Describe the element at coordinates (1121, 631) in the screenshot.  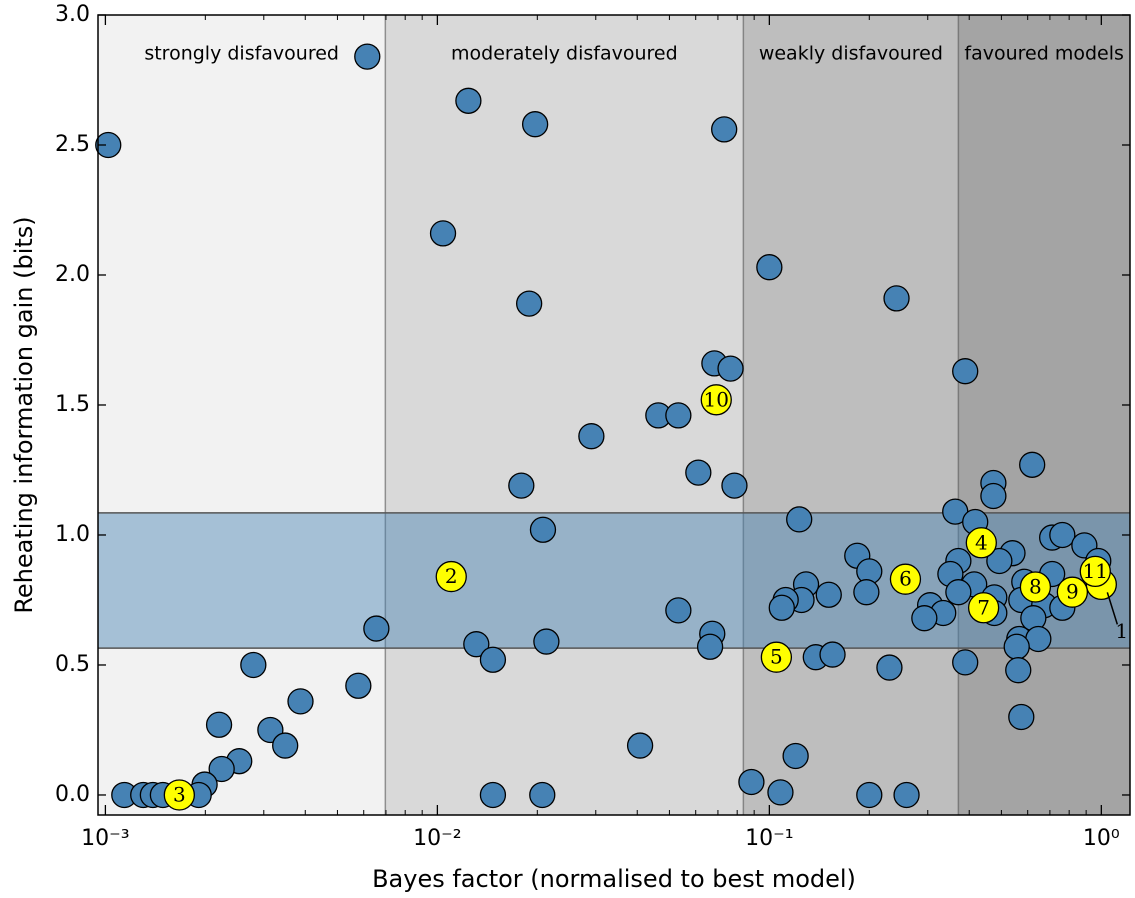
I see `point-label: 1` at that location.